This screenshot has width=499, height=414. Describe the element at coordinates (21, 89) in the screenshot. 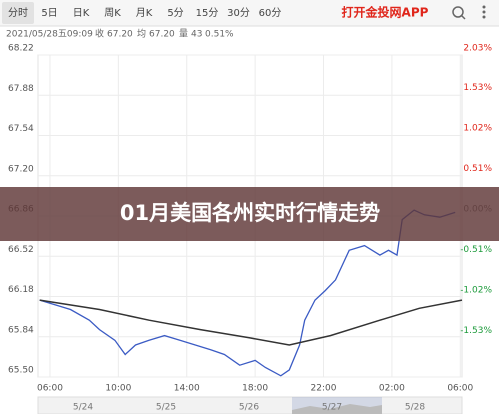

I see `y-tick-label: 67.88` at that location.